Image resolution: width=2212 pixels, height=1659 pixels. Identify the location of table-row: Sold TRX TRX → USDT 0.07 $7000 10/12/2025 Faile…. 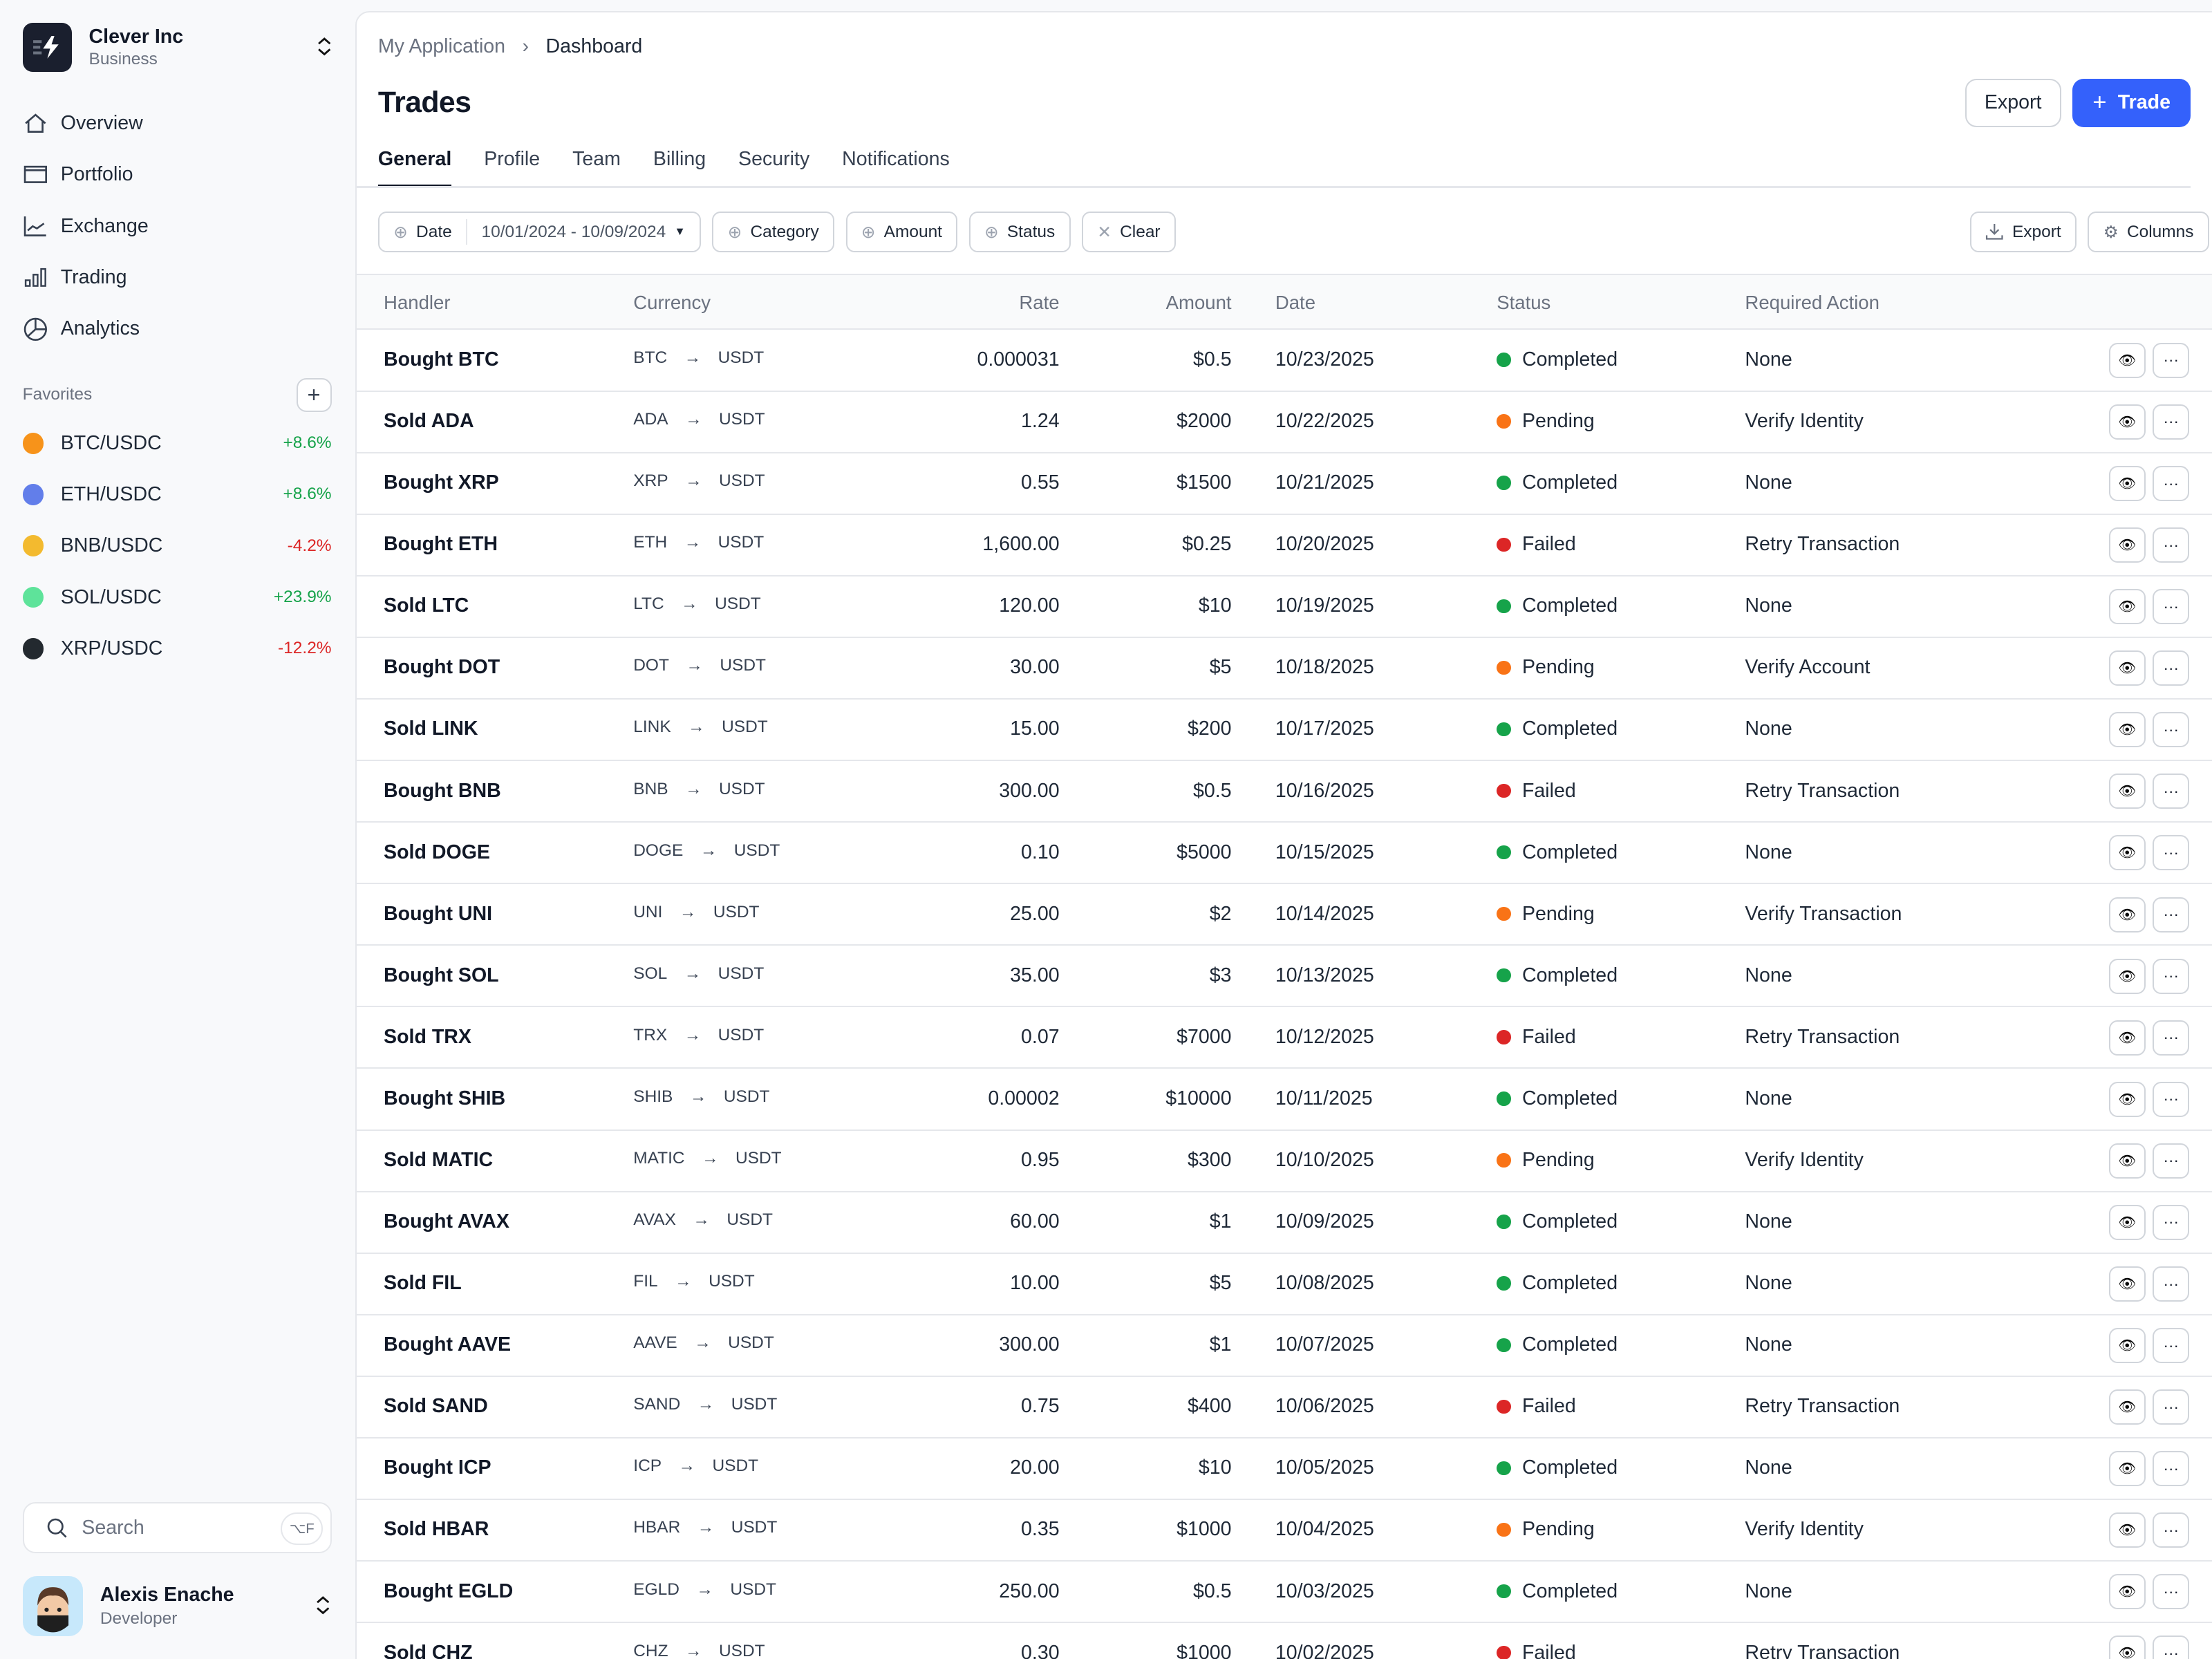
(1284, 1038).